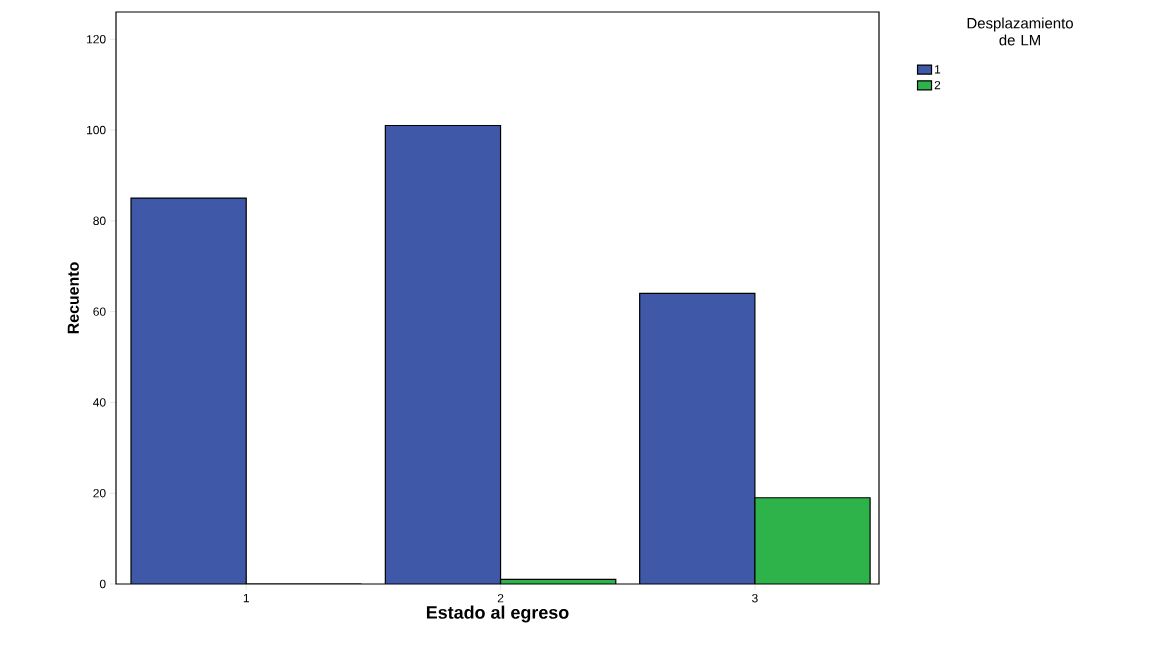  Describe the element at coordinates (99, 402) in the screenshot. I see `y-tick-label: 40` at that location.